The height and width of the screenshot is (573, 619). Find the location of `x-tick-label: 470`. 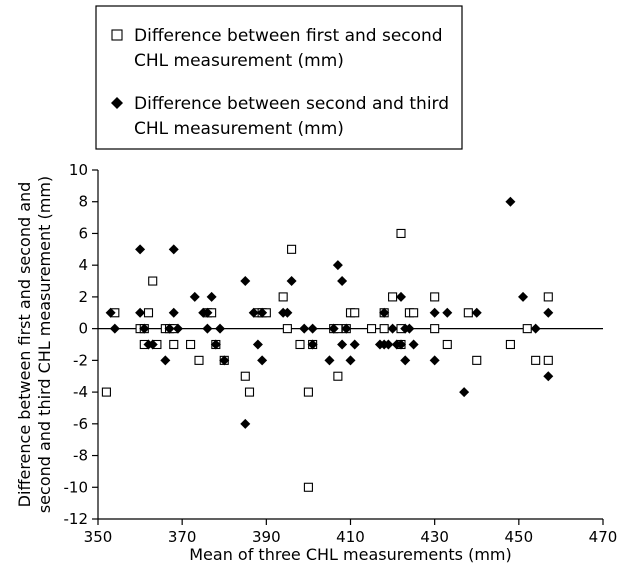

x-tick-label: 470 is located at coordinates (603, 537).